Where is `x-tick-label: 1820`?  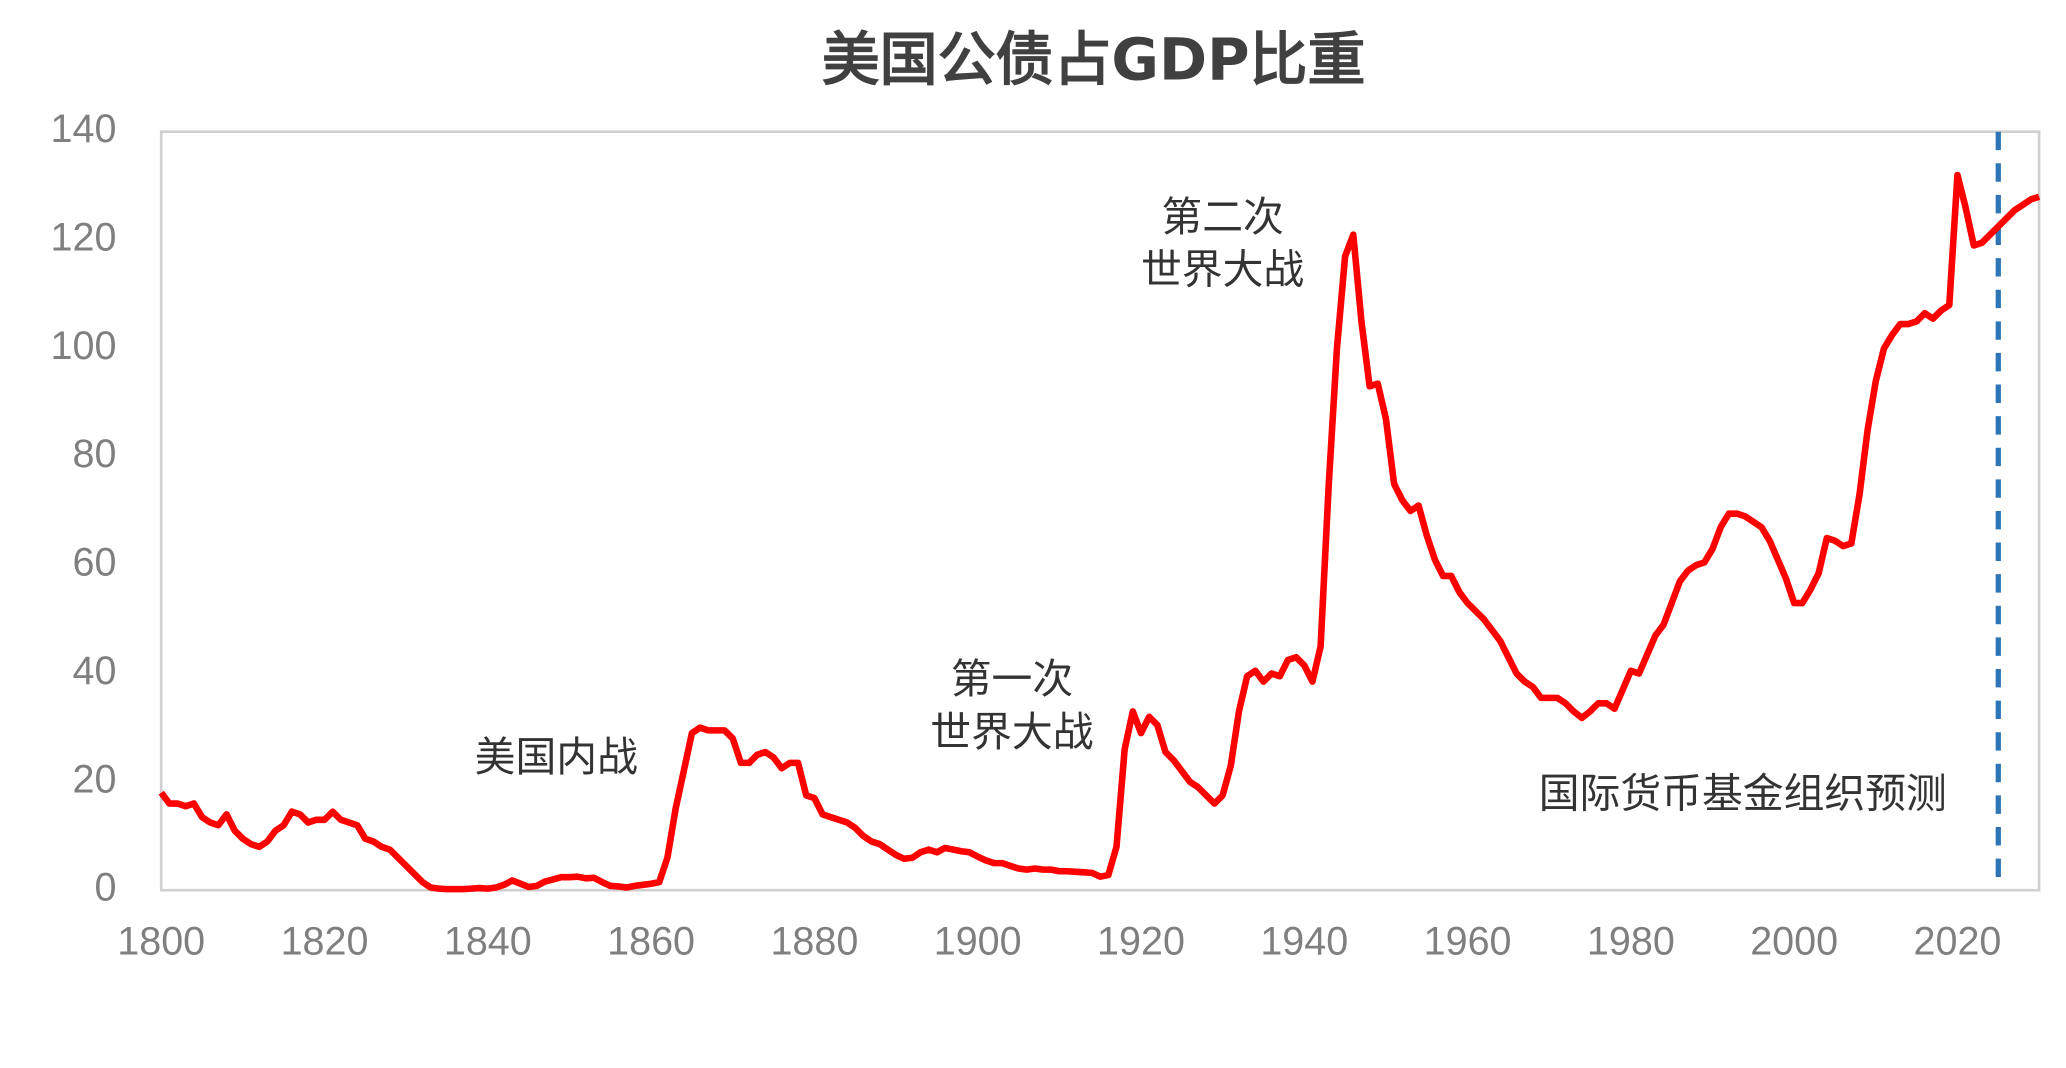
x-tick-label: 1820 is located at coordinates (325, 942).